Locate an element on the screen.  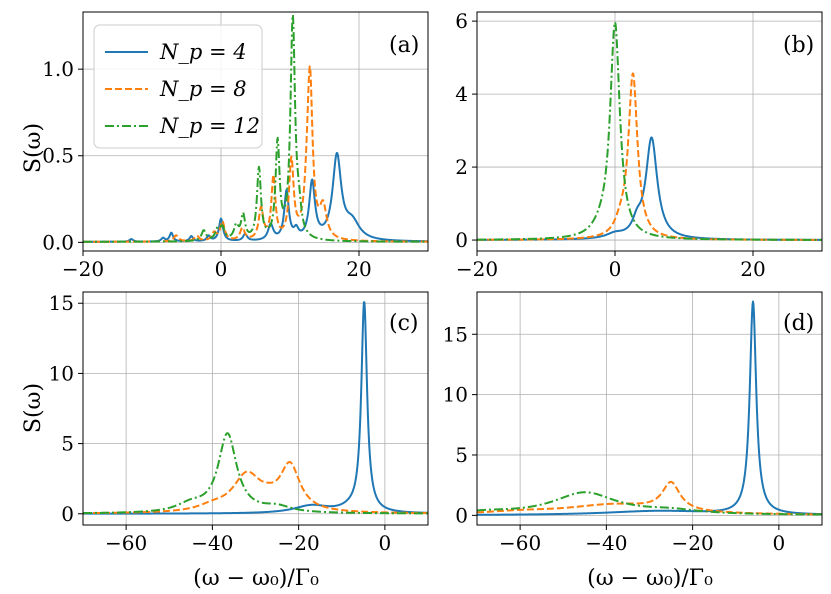
panel-label: (b) is located at coordinates (798, 45).